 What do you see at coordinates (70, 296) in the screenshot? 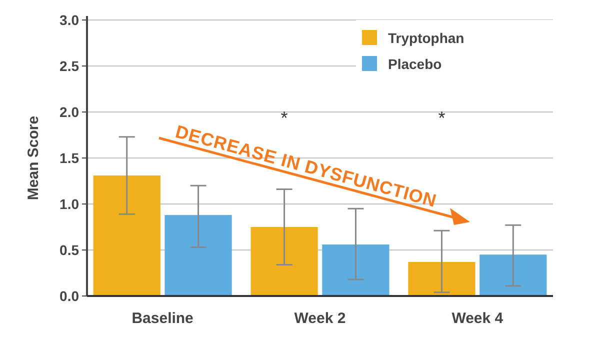
I see `y-tick-label: 0.0` at bounding box center [70, 296].